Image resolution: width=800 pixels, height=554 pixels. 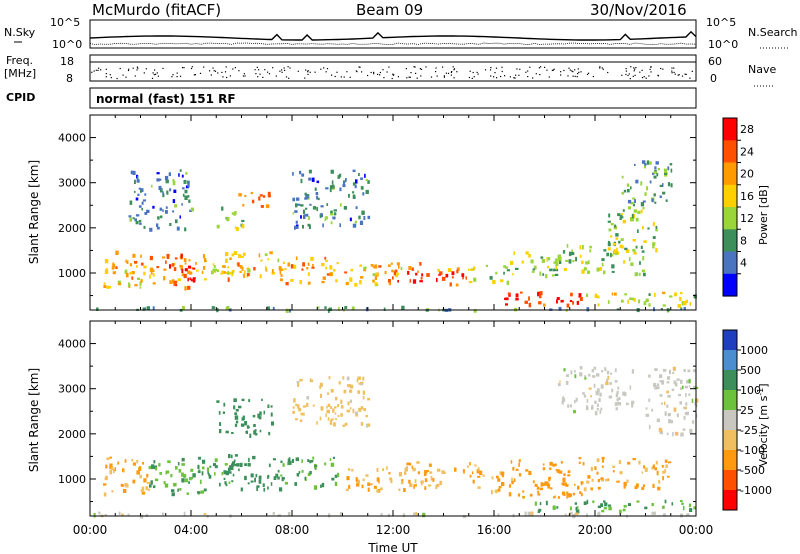 I want to click on y-tick-label: 3000, so click(x=72, y=389).